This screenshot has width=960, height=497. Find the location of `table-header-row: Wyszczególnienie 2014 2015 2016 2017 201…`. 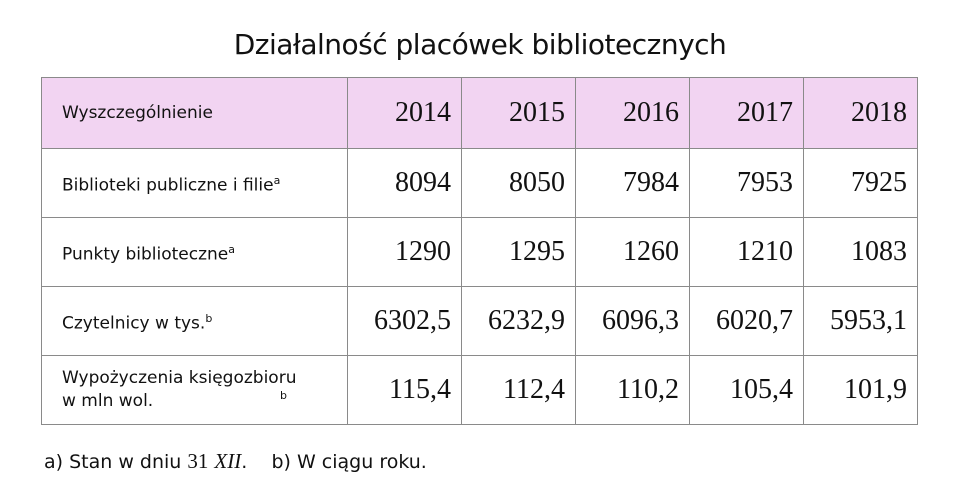

table-header-row: Wyszczególnienie 2014 2015 2016 2017 201… is located at coordinates (479, 113).